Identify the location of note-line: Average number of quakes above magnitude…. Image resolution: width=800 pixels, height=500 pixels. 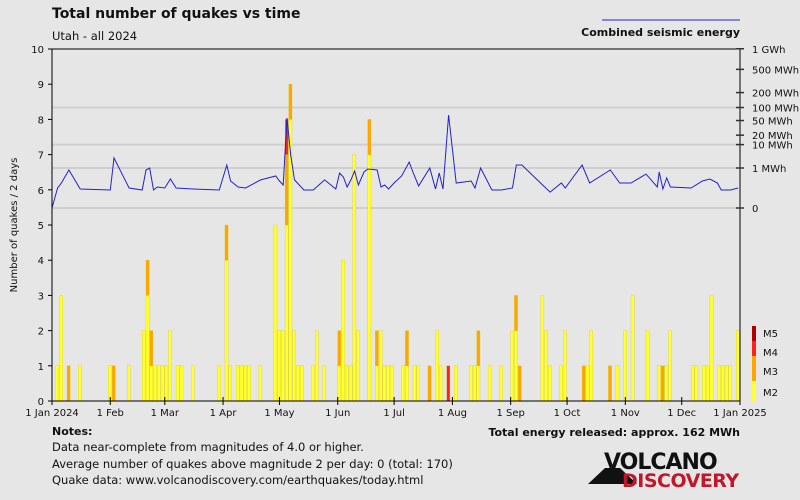
(252, 464).